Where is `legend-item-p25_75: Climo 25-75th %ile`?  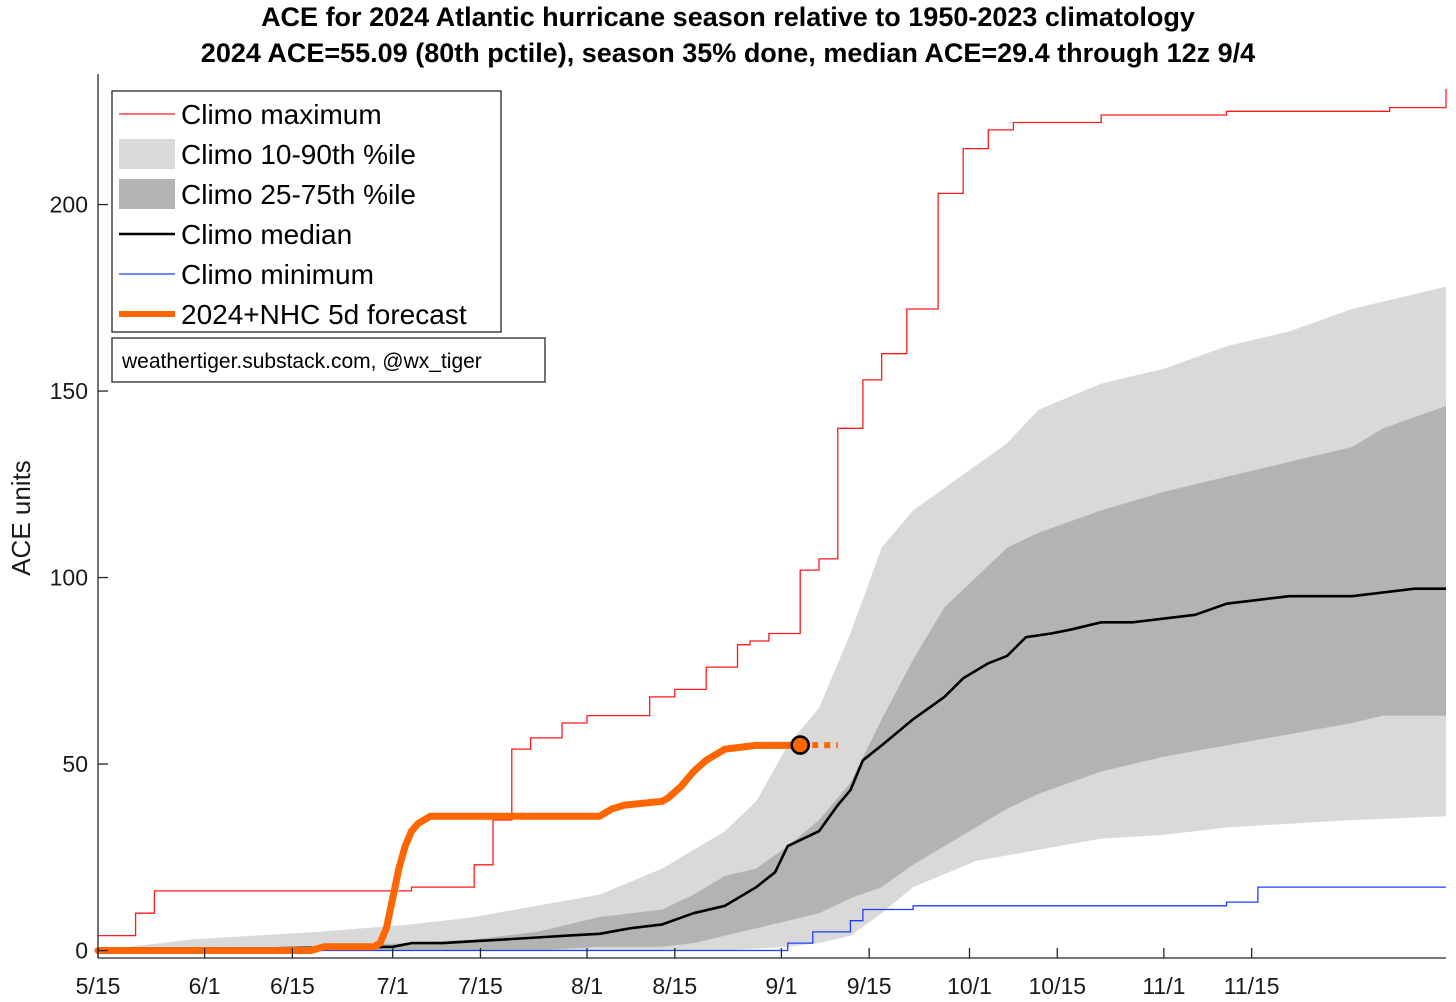 legend-item-p25_75: Climo 25-75th %ile is located at coordinates (267, 194).